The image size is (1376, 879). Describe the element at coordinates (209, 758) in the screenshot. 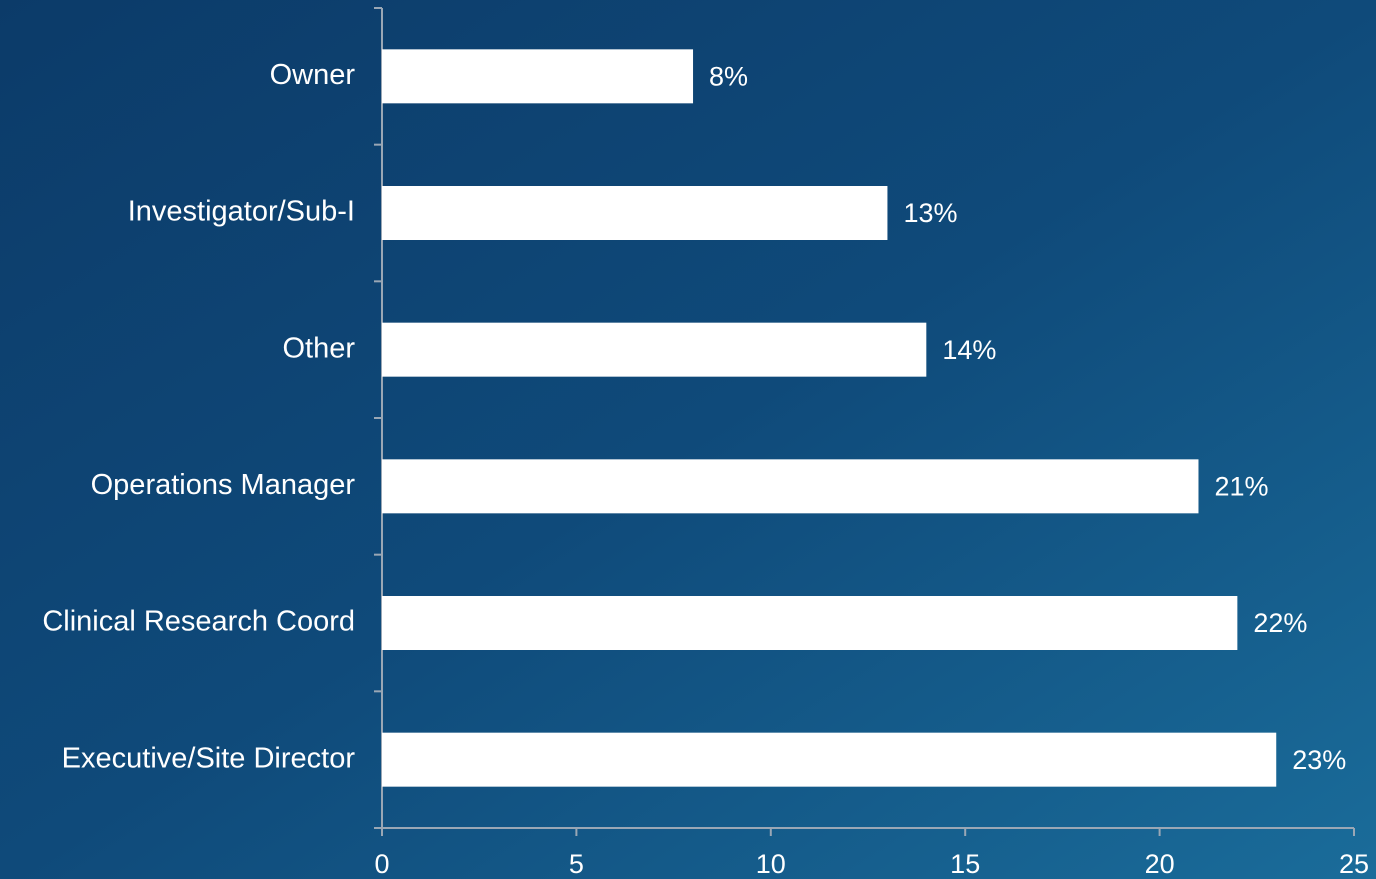

I see `y-tick-label: Executive/Site Director` at that location.